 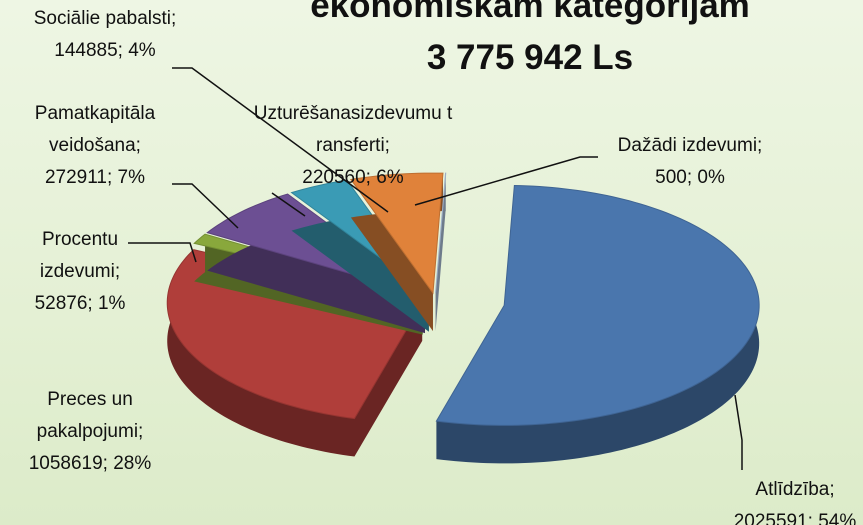 What do you see at coordinates (795, 489) in the screenshot?
I see `slice-name: Atlīdzība;` at bounding box center [795, 489].